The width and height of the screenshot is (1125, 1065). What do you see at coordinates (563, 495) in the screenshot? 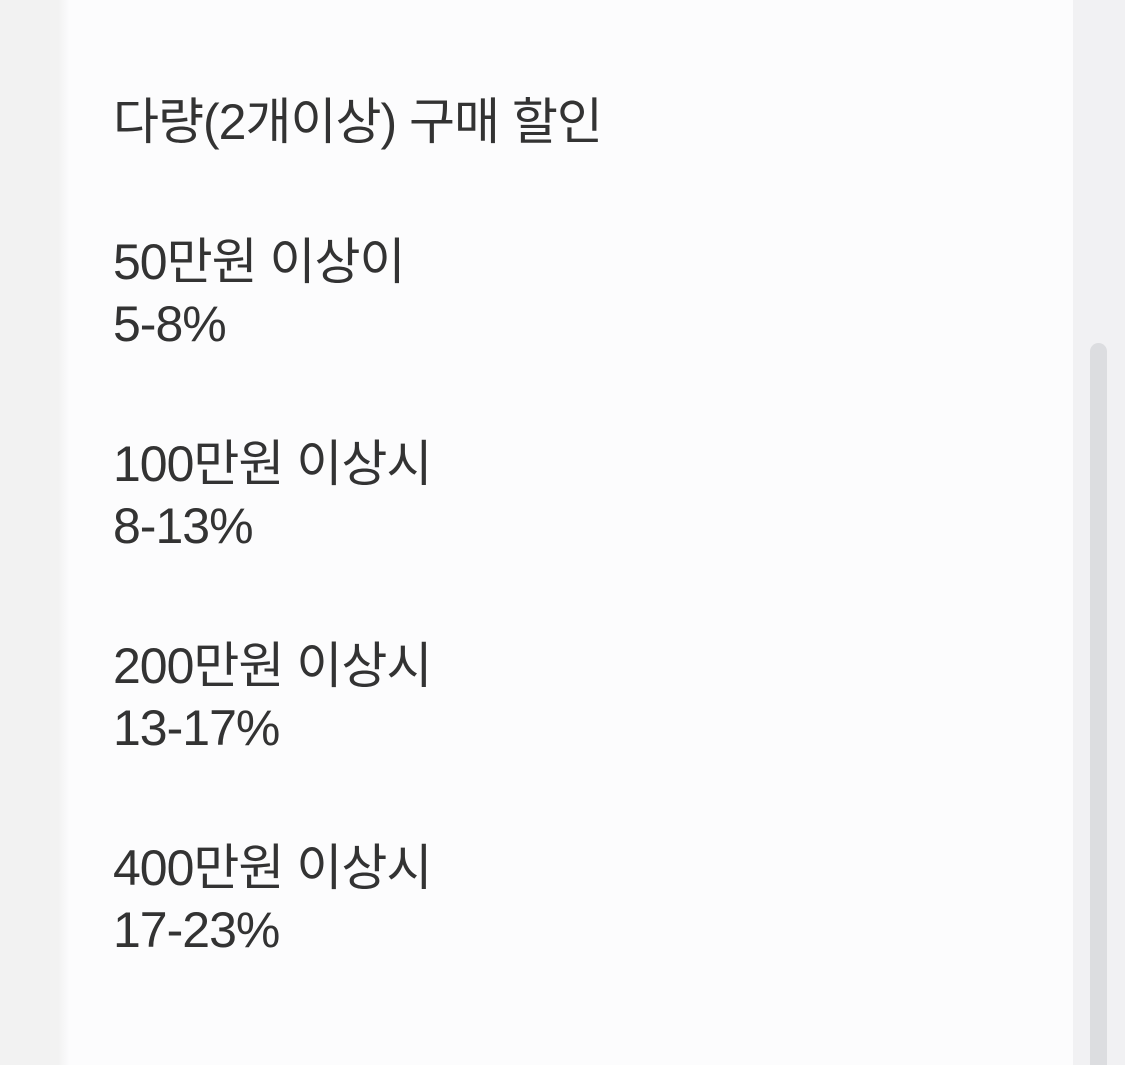
I see `discount-tier: 100만원 이상시 8-13%` at bounding box center [563, 495].